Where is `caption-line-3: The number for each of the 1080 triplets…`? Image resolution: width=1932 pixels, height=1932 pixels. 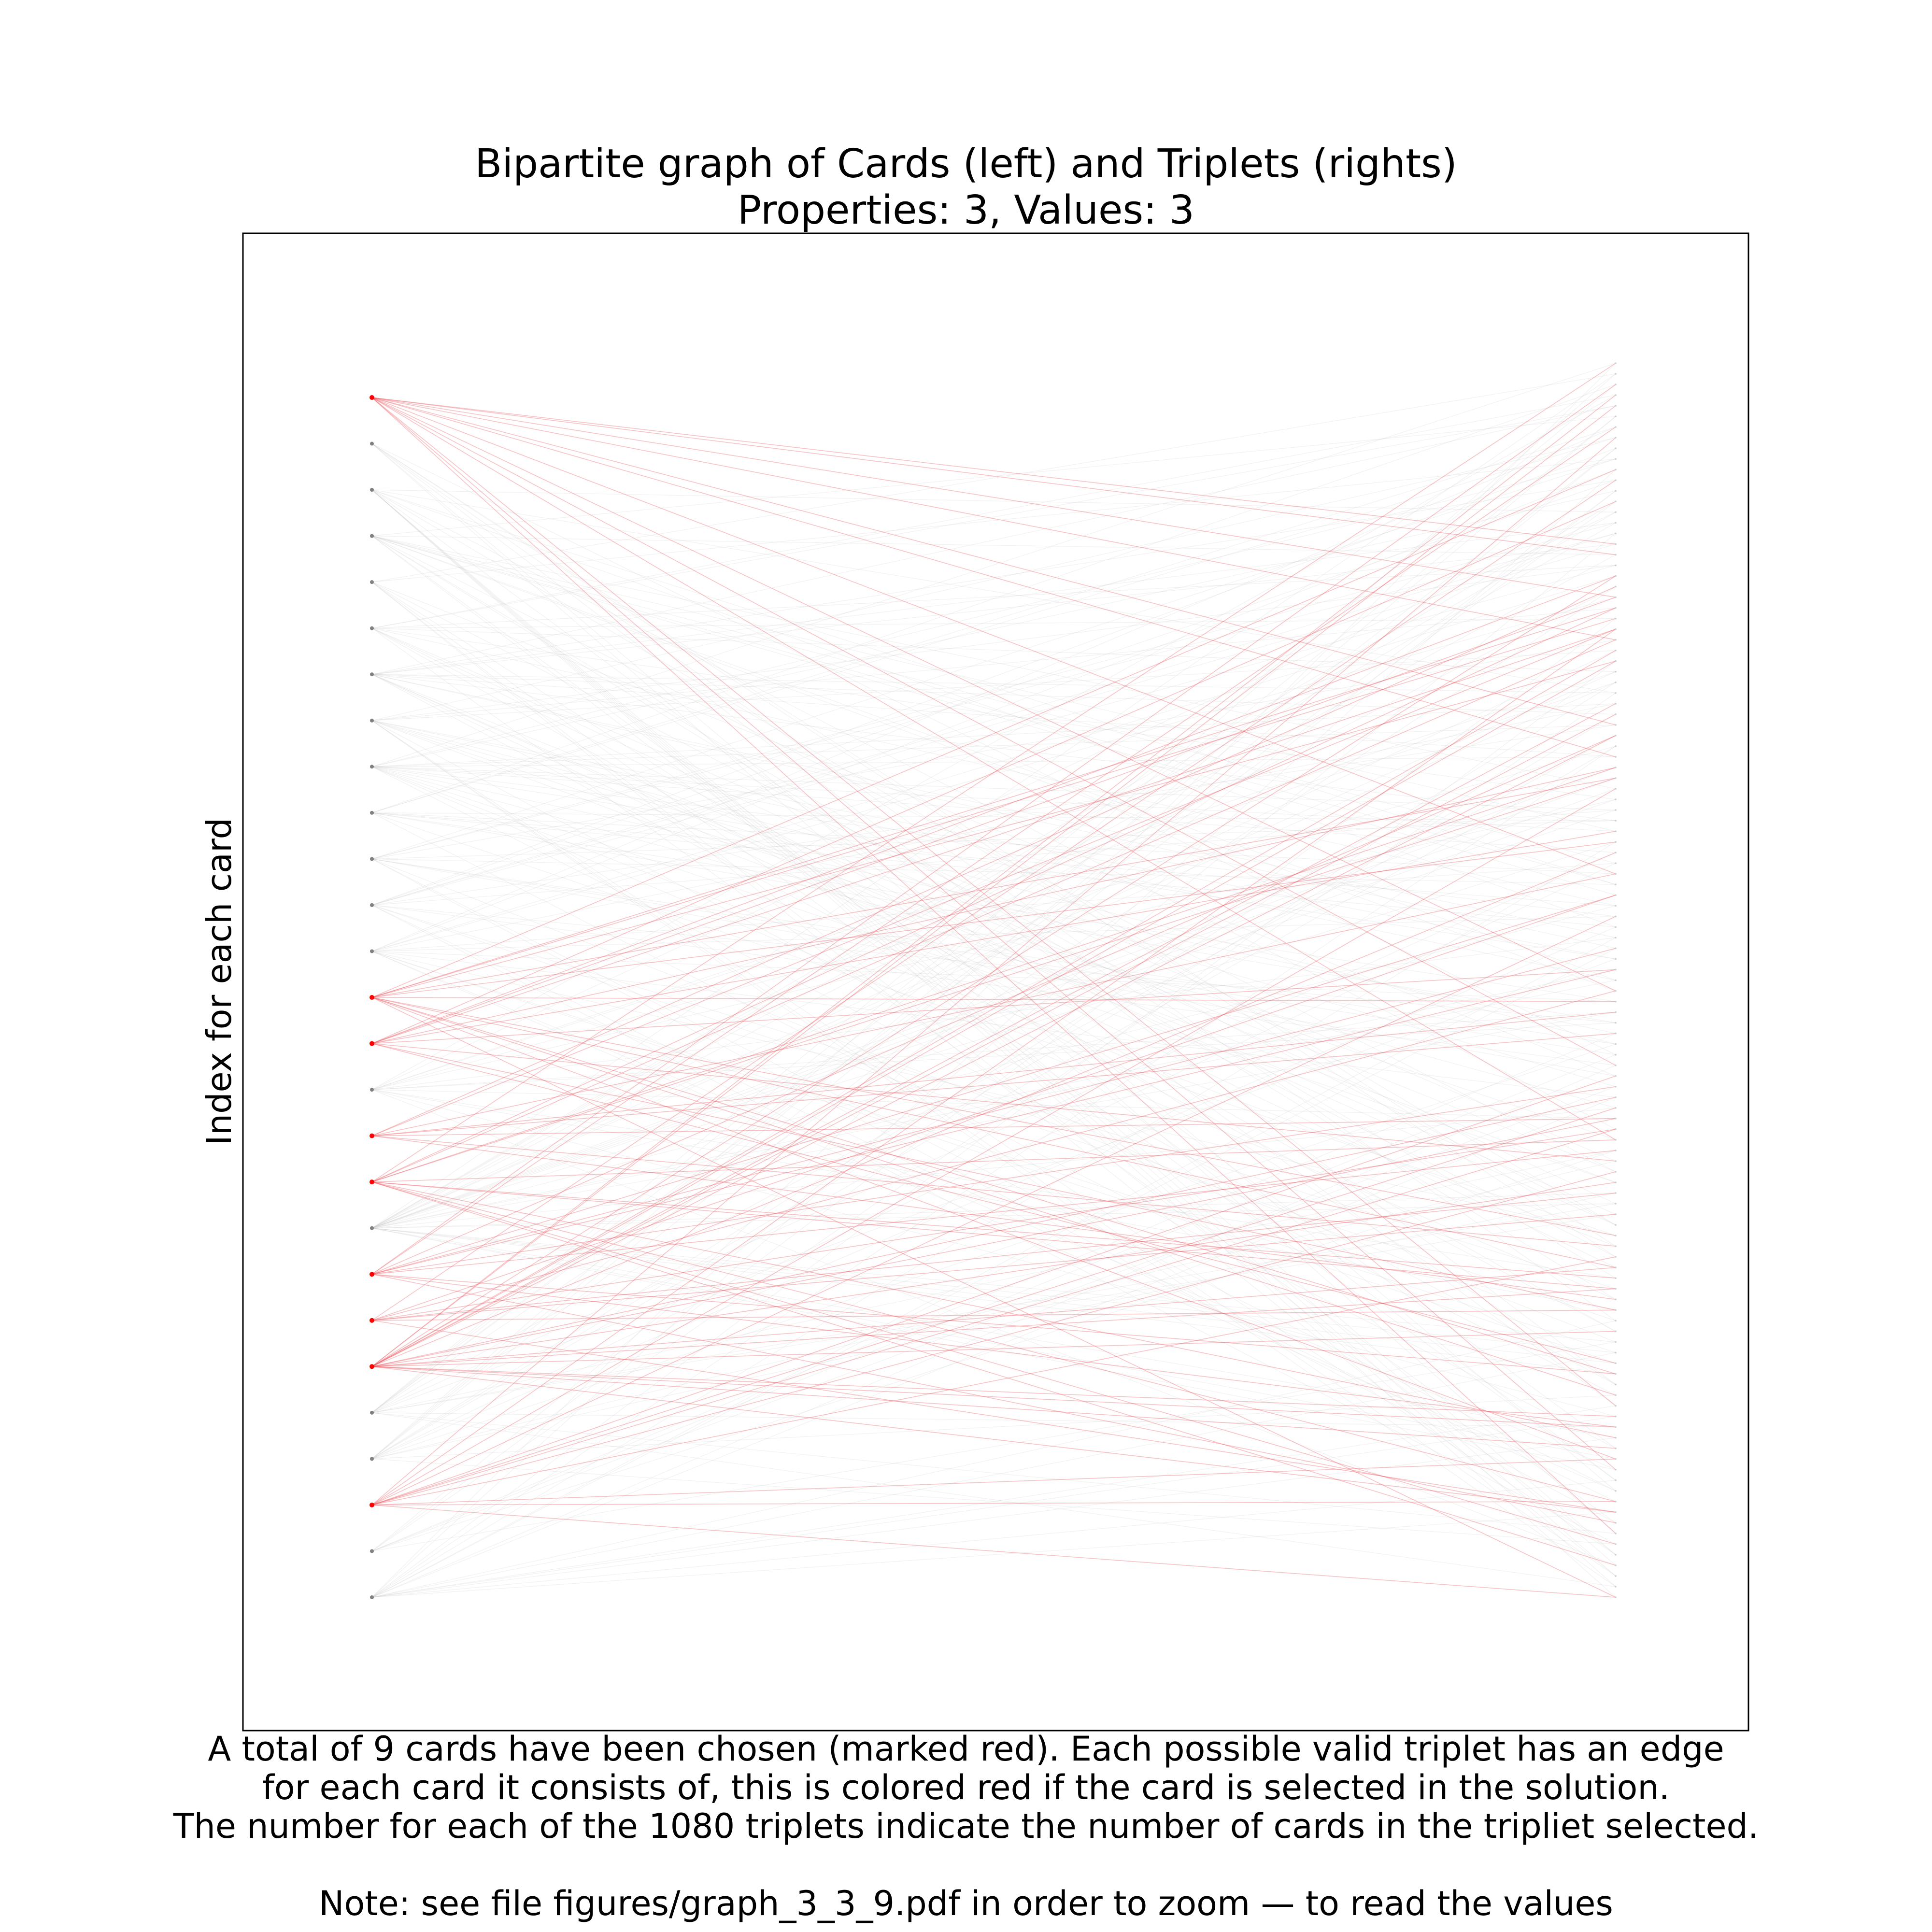 caption-line-3: The number for each of the 1080 triplets… is located at coordinates (966, 1826).